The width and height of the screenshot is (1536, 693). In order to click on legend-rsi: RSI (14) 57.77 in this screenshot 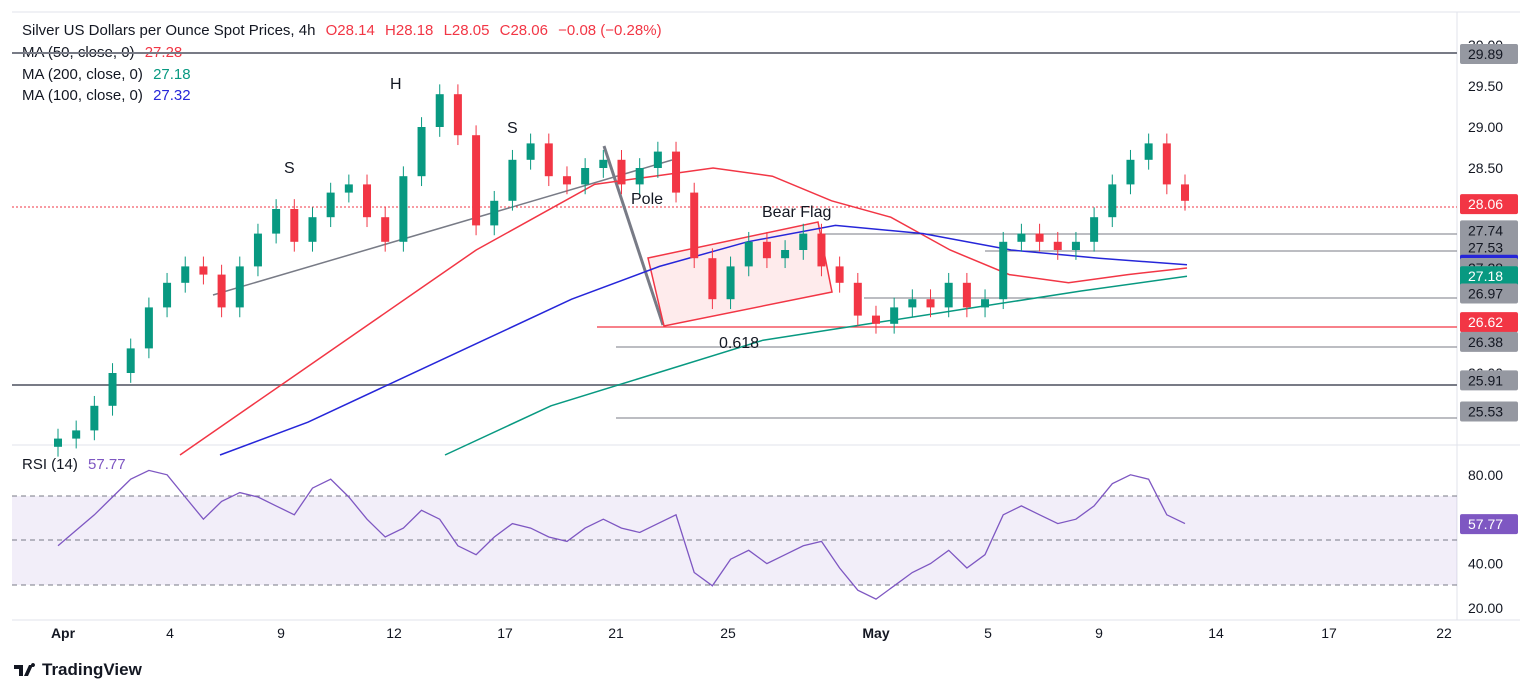, I will do `click(77, 464)`.